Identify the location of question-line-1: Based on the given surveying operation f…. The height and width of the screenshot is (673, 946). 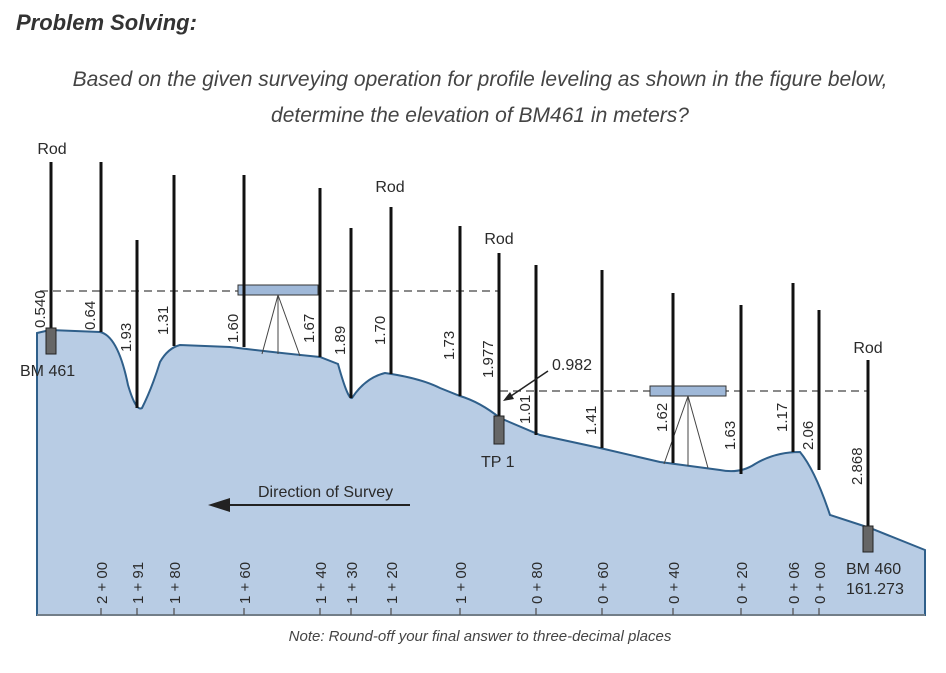
(480, 79).